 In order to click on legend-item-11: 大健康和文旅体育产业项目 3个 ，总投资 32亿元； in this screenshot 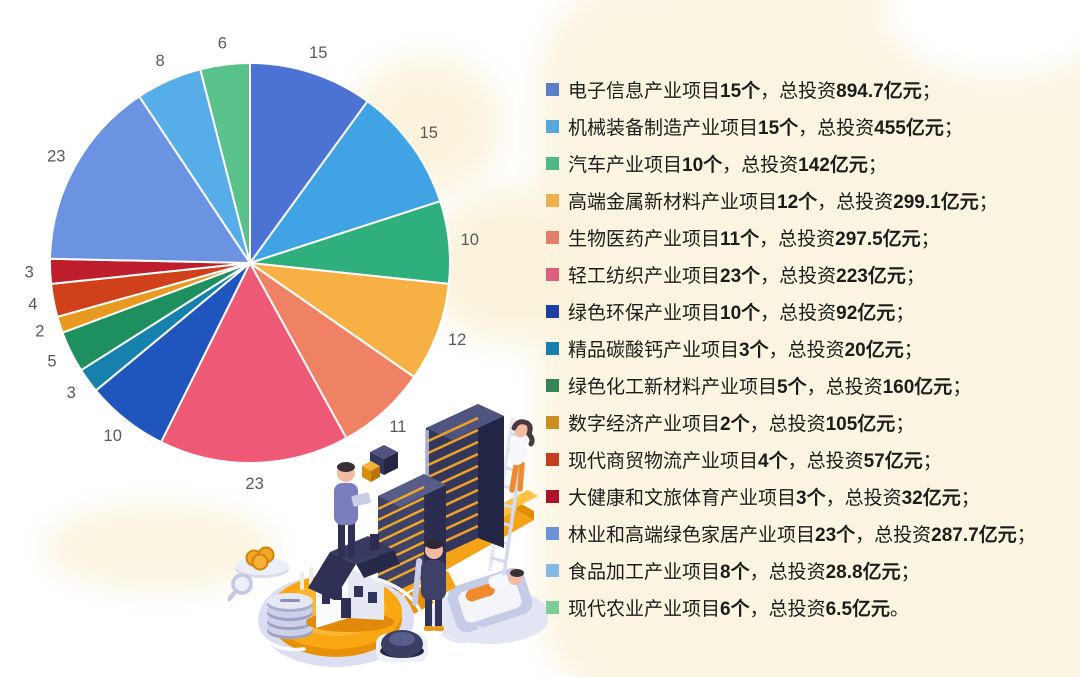, I will do `click(791, 496)`.